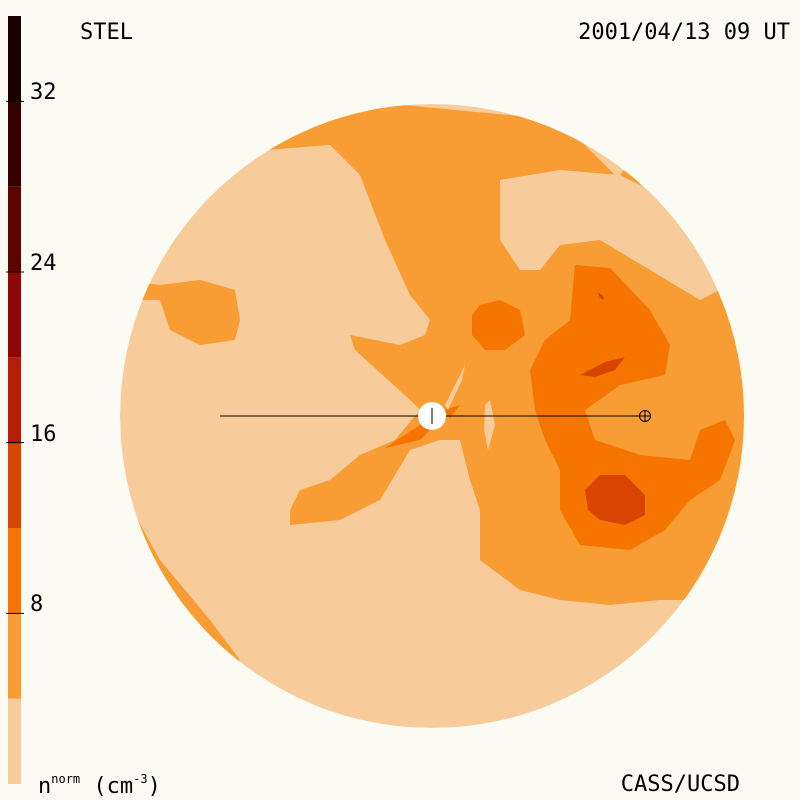 The height and width of the screenshot is (800, 800). I want to click on station-label: STEL, so click(106, 32).